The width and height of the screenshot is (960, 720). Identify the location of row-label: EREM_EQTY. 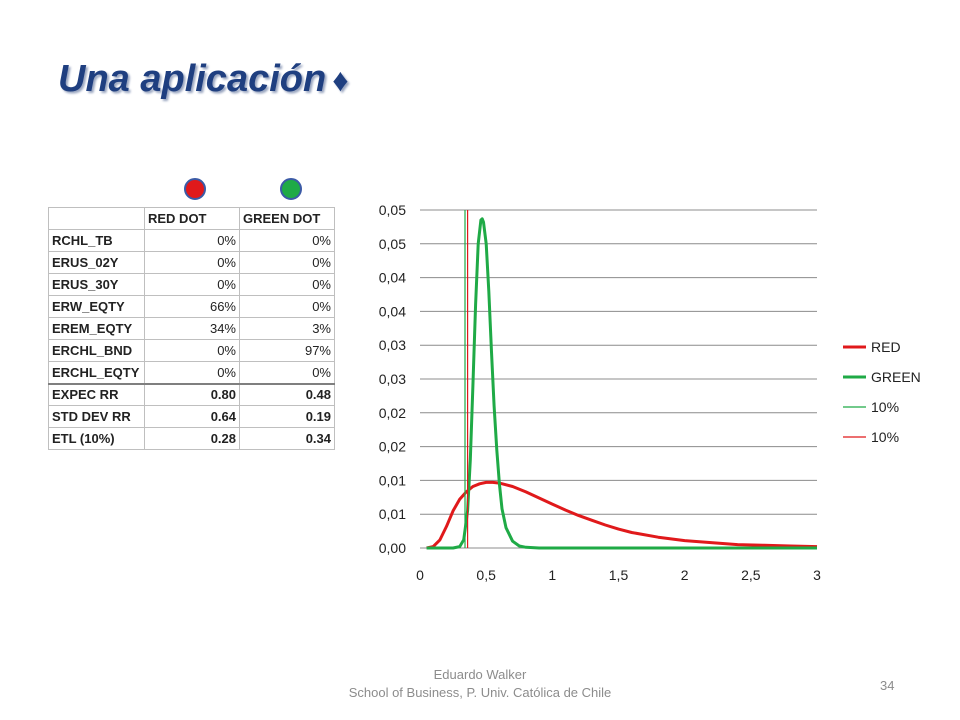
(96, 328).